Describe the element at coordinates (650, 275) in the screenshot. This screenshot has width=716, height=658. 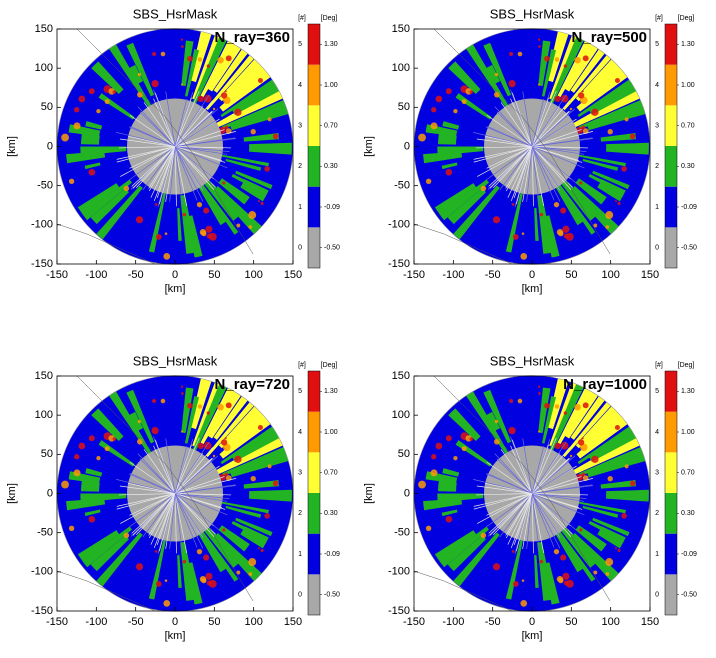
I see `x-tick-label: 150` at that location.